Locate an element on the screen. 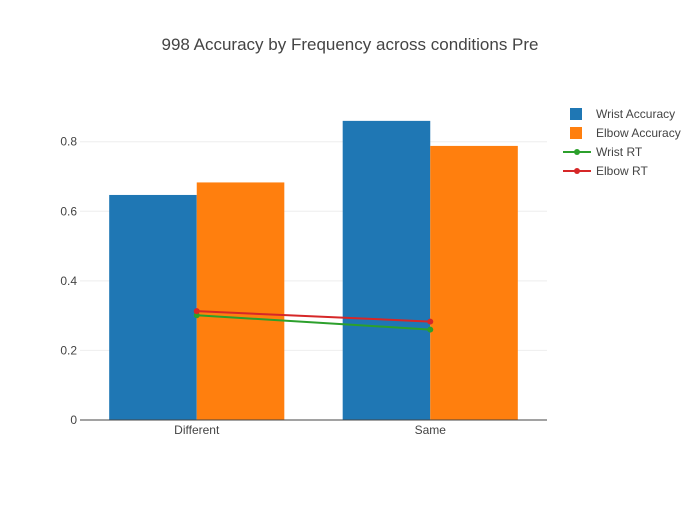  line-elbow-rt is located at coordinates (313, 316).